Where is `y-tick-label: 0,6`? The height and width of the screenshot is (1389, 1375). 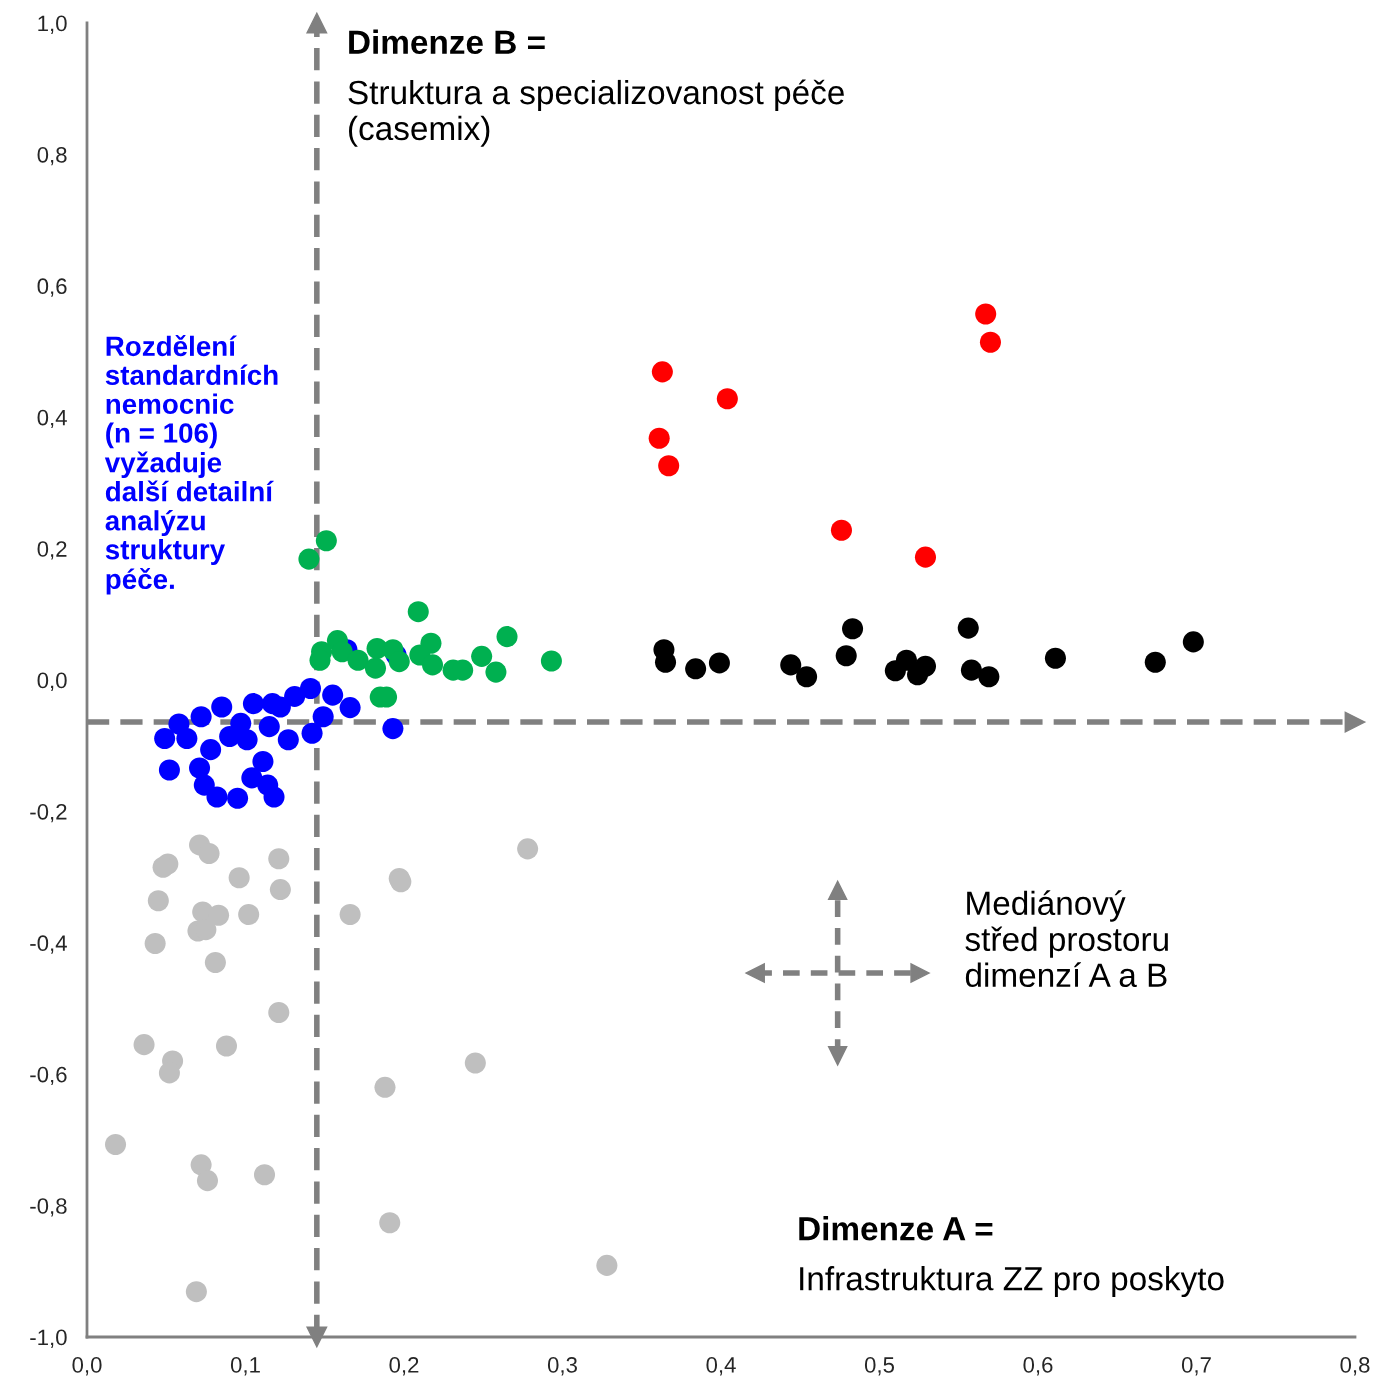 y-tick-label: 0,6 is located at coordinates (52, 287).